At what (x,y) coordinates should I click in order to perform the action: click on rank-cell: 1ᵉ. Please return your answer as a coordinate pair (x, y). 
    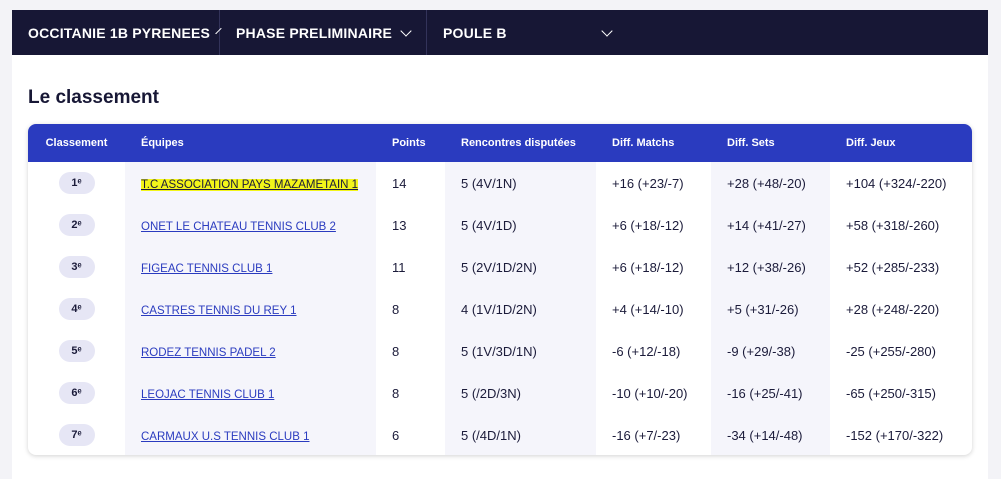
    Looking at the image, I should click on (76, 183).